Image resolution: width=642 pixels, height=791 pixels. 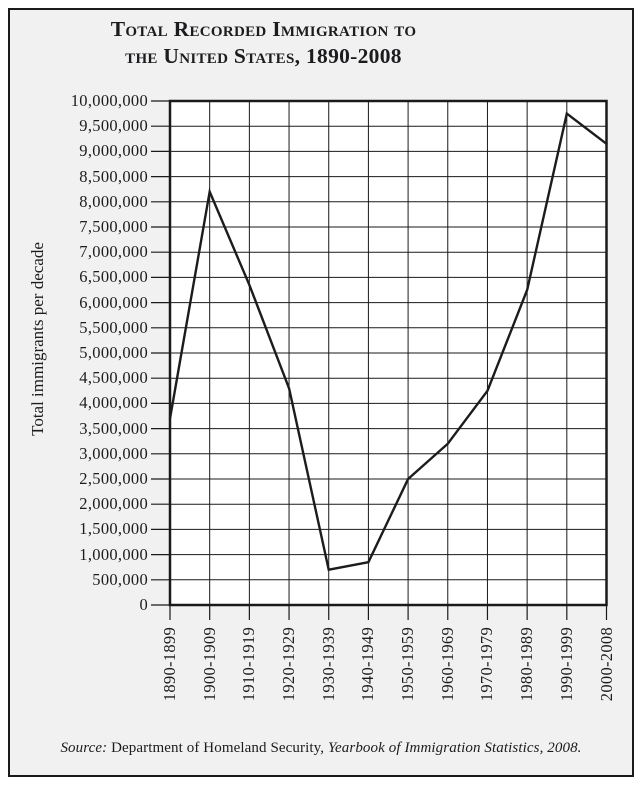 What do you see at coordinates (113, 126) in the screenshot?
I see `y-tick-label: 9,500,000` at bounding box center [113, 126].